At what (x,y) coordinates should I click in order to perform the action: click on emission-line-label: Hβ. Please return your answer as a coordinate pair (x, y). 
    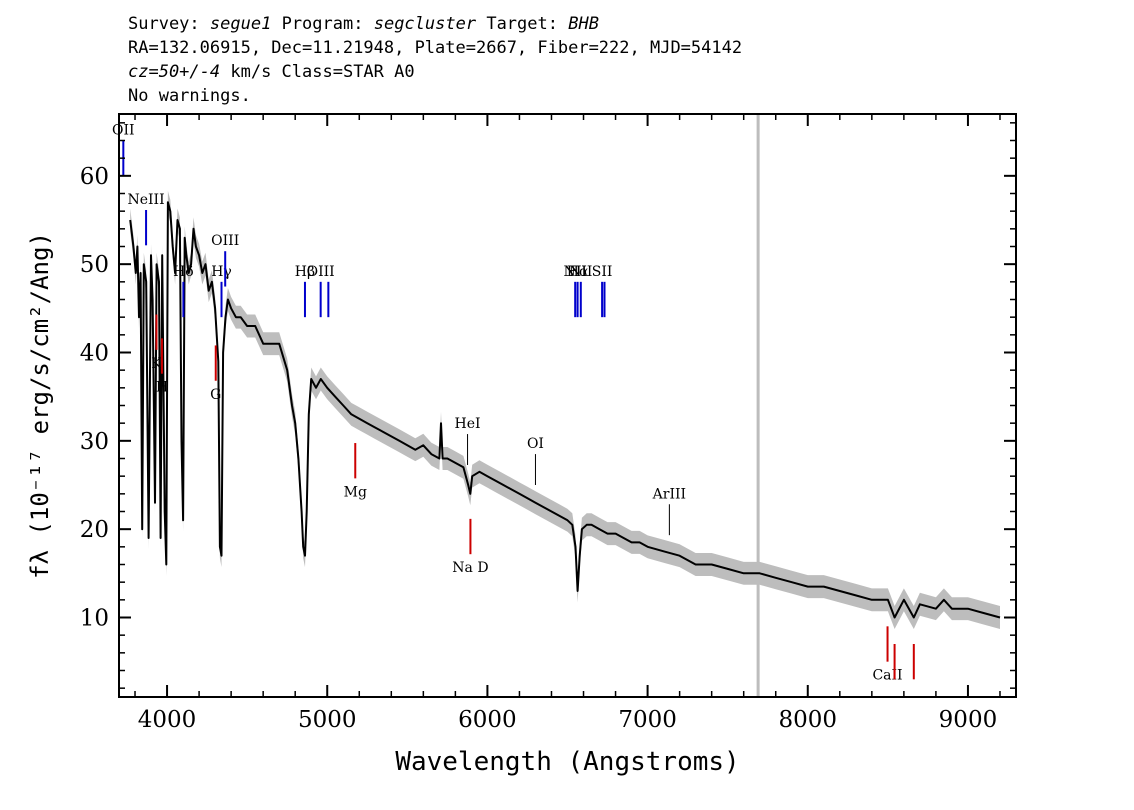
    Looking at the image, I should click on (305, 272).